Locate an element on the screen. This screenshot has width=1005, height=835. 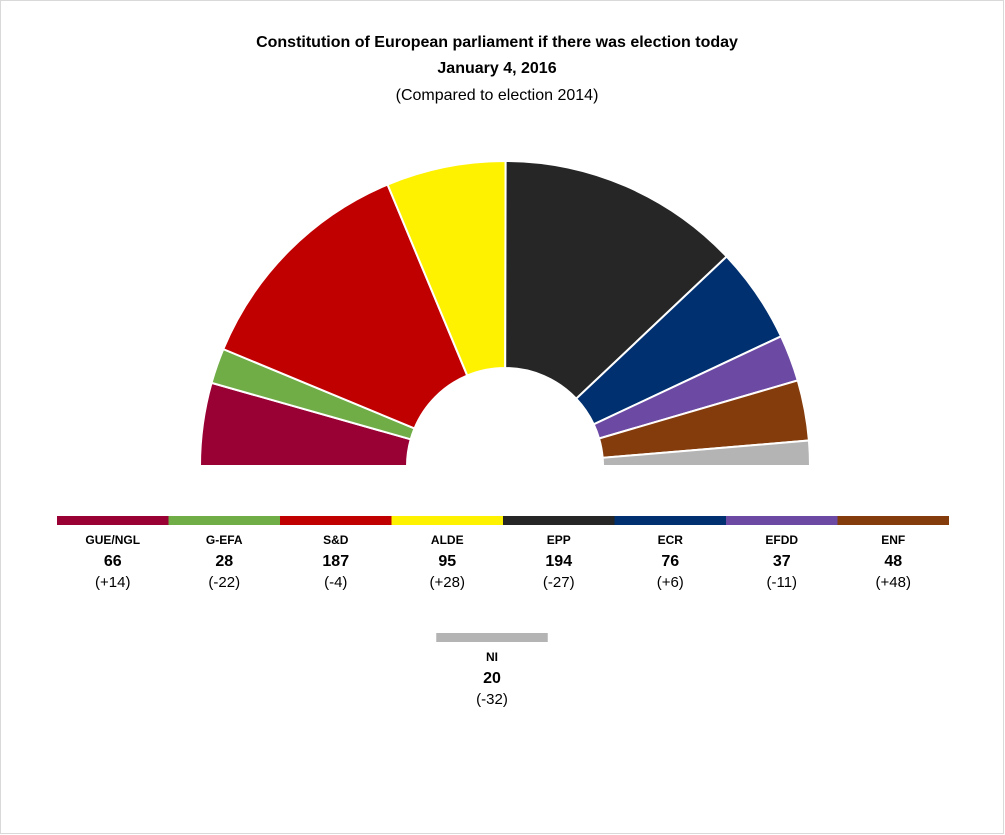
legend-change: (+28) is located at coordinates (447, 582).